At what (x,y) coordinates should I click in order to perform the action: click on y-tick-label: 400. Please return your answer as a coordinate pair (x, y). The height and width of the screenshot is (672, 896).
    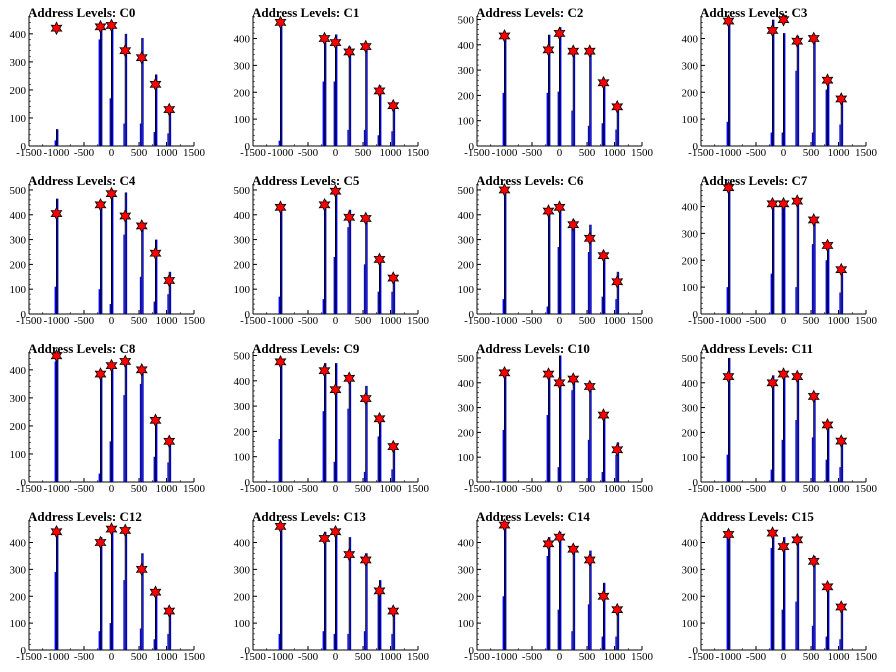
    Looking at the image, I should click on (18, 216).